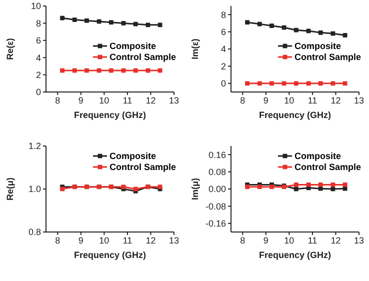 Image resolution: width=369 pixels, height=281 pixels. Describe the element at coordinates (217, 171) in the screenshot. I see `y-tick-label: 0.08` at that location.